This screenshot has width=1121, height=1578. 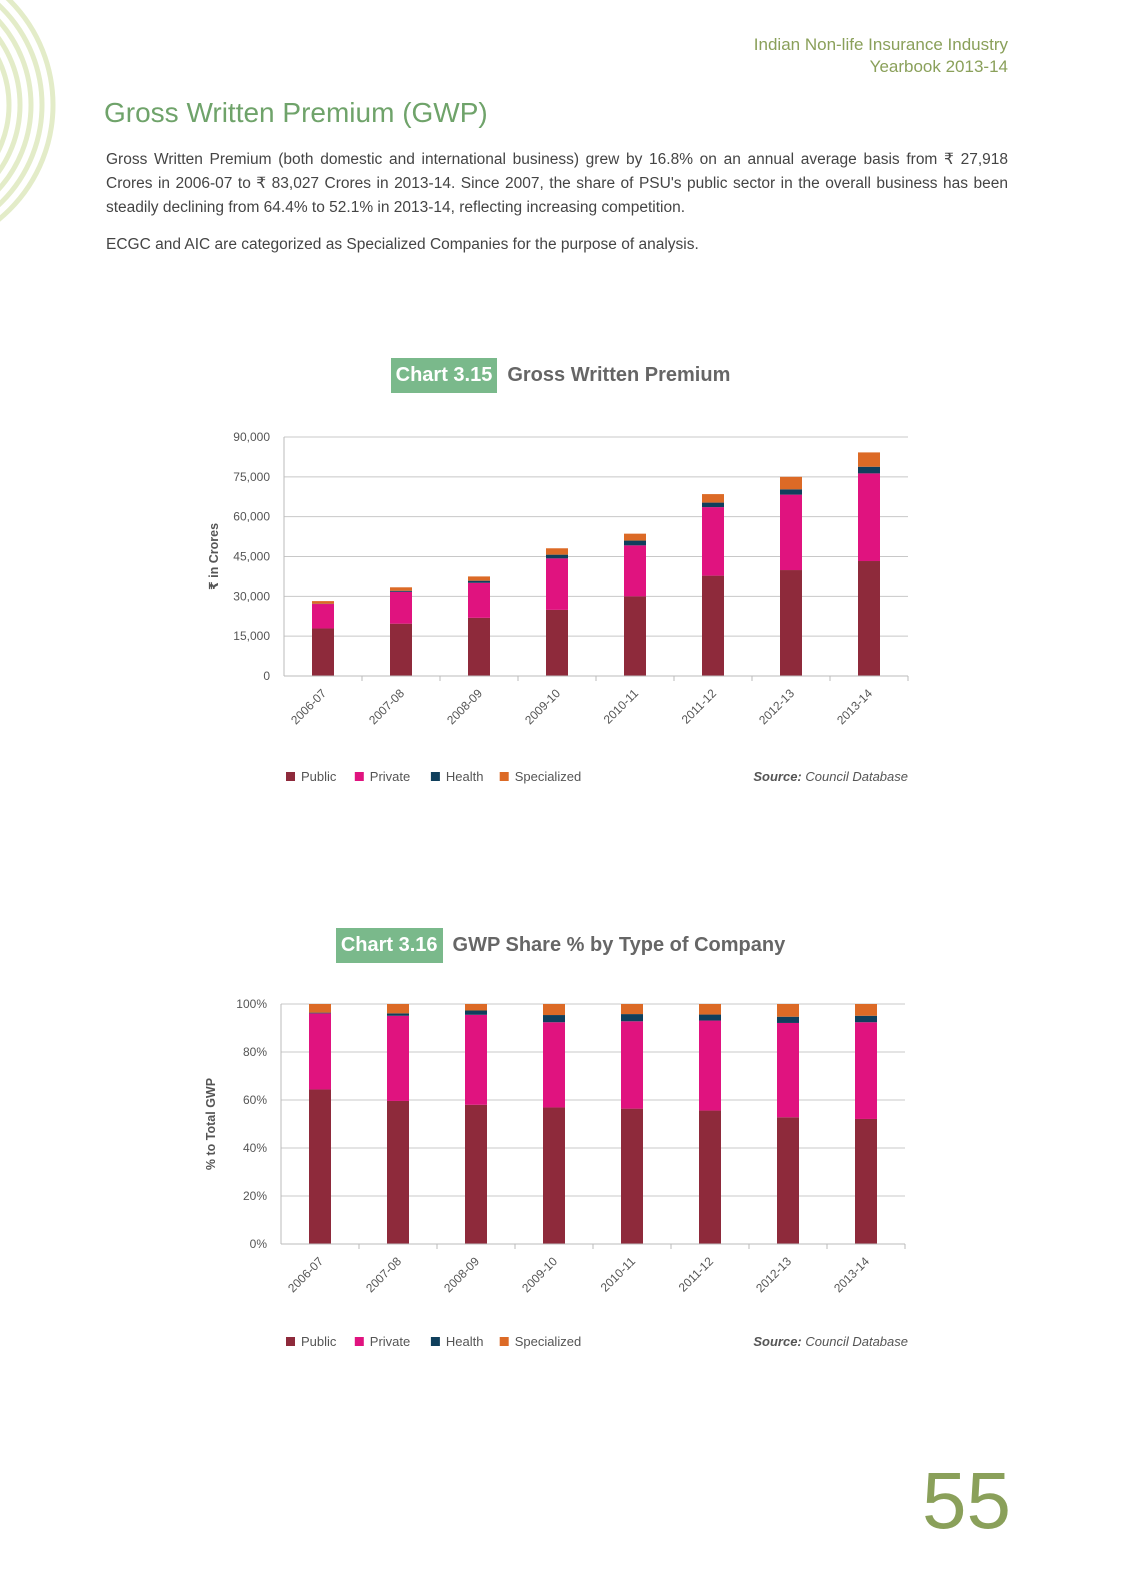 I want to click on legend-swatch-specialized, so click(x=504, y=776).